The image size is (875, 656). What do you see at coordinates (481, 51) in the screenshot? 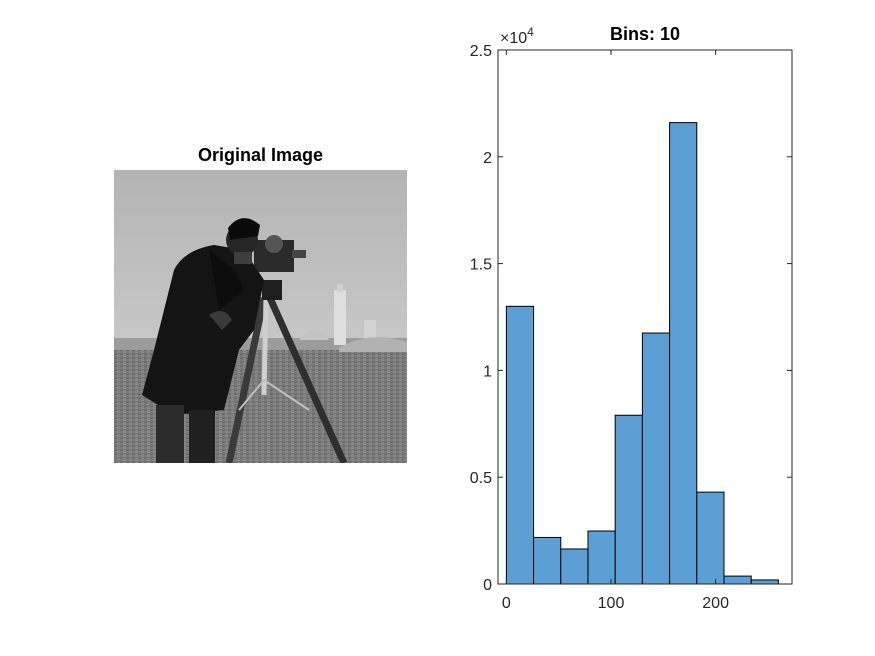
I see `y-tick-label: 2.5` at bounding box center [481, 51].